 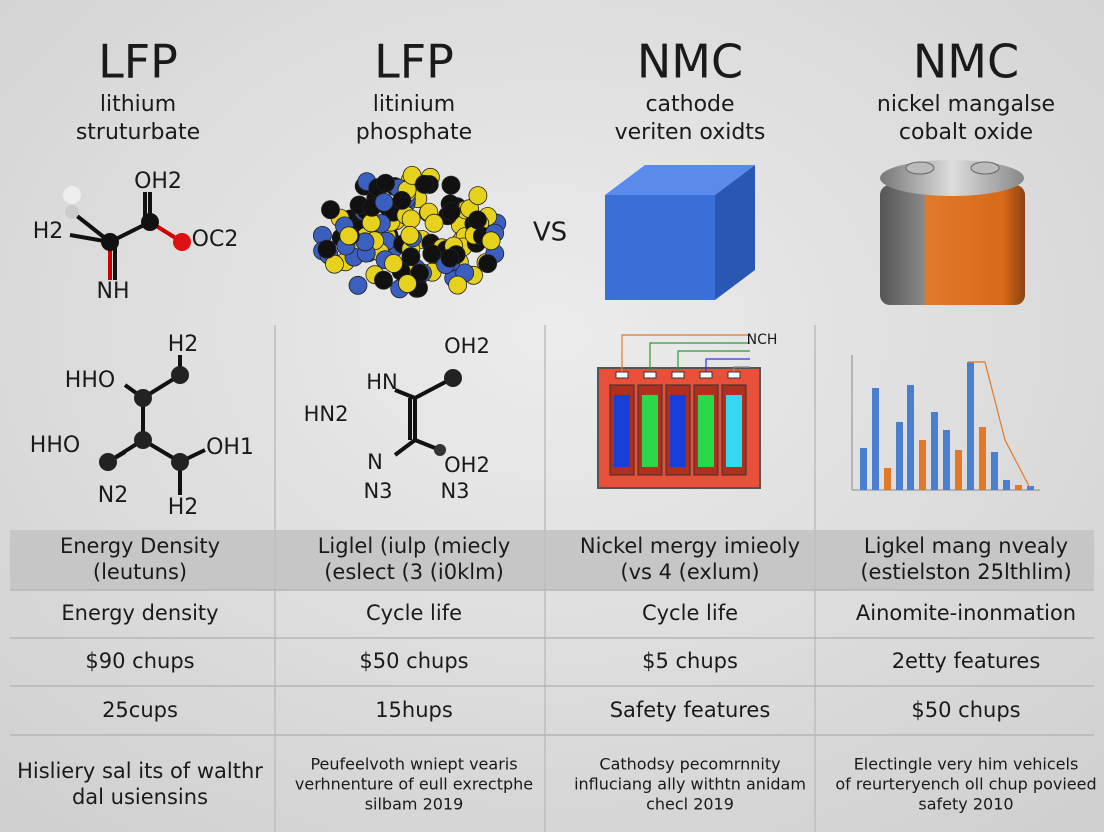 I want to click on table-cell: Energy density, so click(x=139, y=613).